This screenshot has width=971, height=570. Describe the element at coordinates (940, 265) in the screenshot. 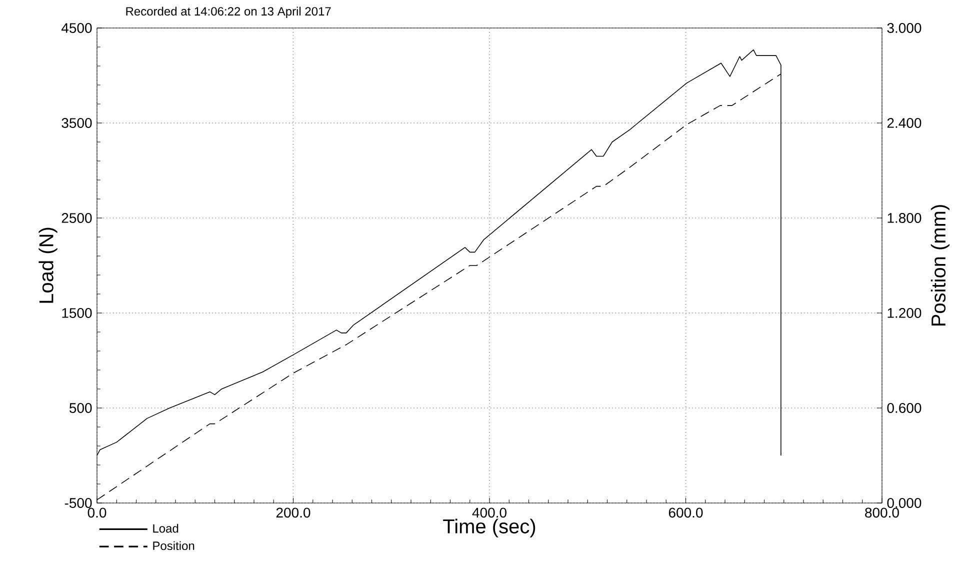

I see `y2-axis-title: Position (mm)` at that location.